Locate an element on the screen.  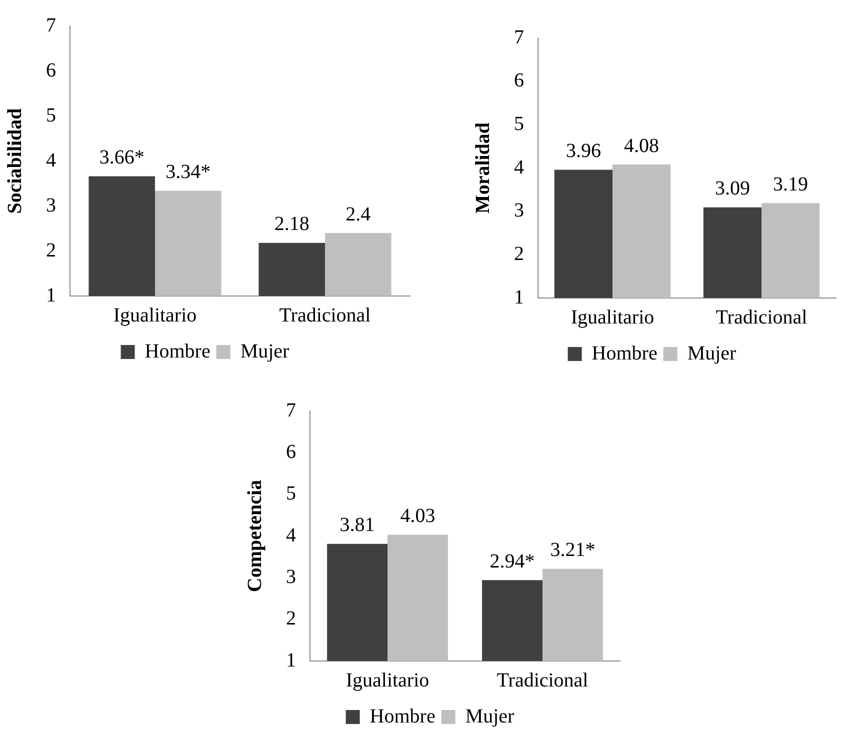
data-label: 3.66* is located at coordinates (121, 157).